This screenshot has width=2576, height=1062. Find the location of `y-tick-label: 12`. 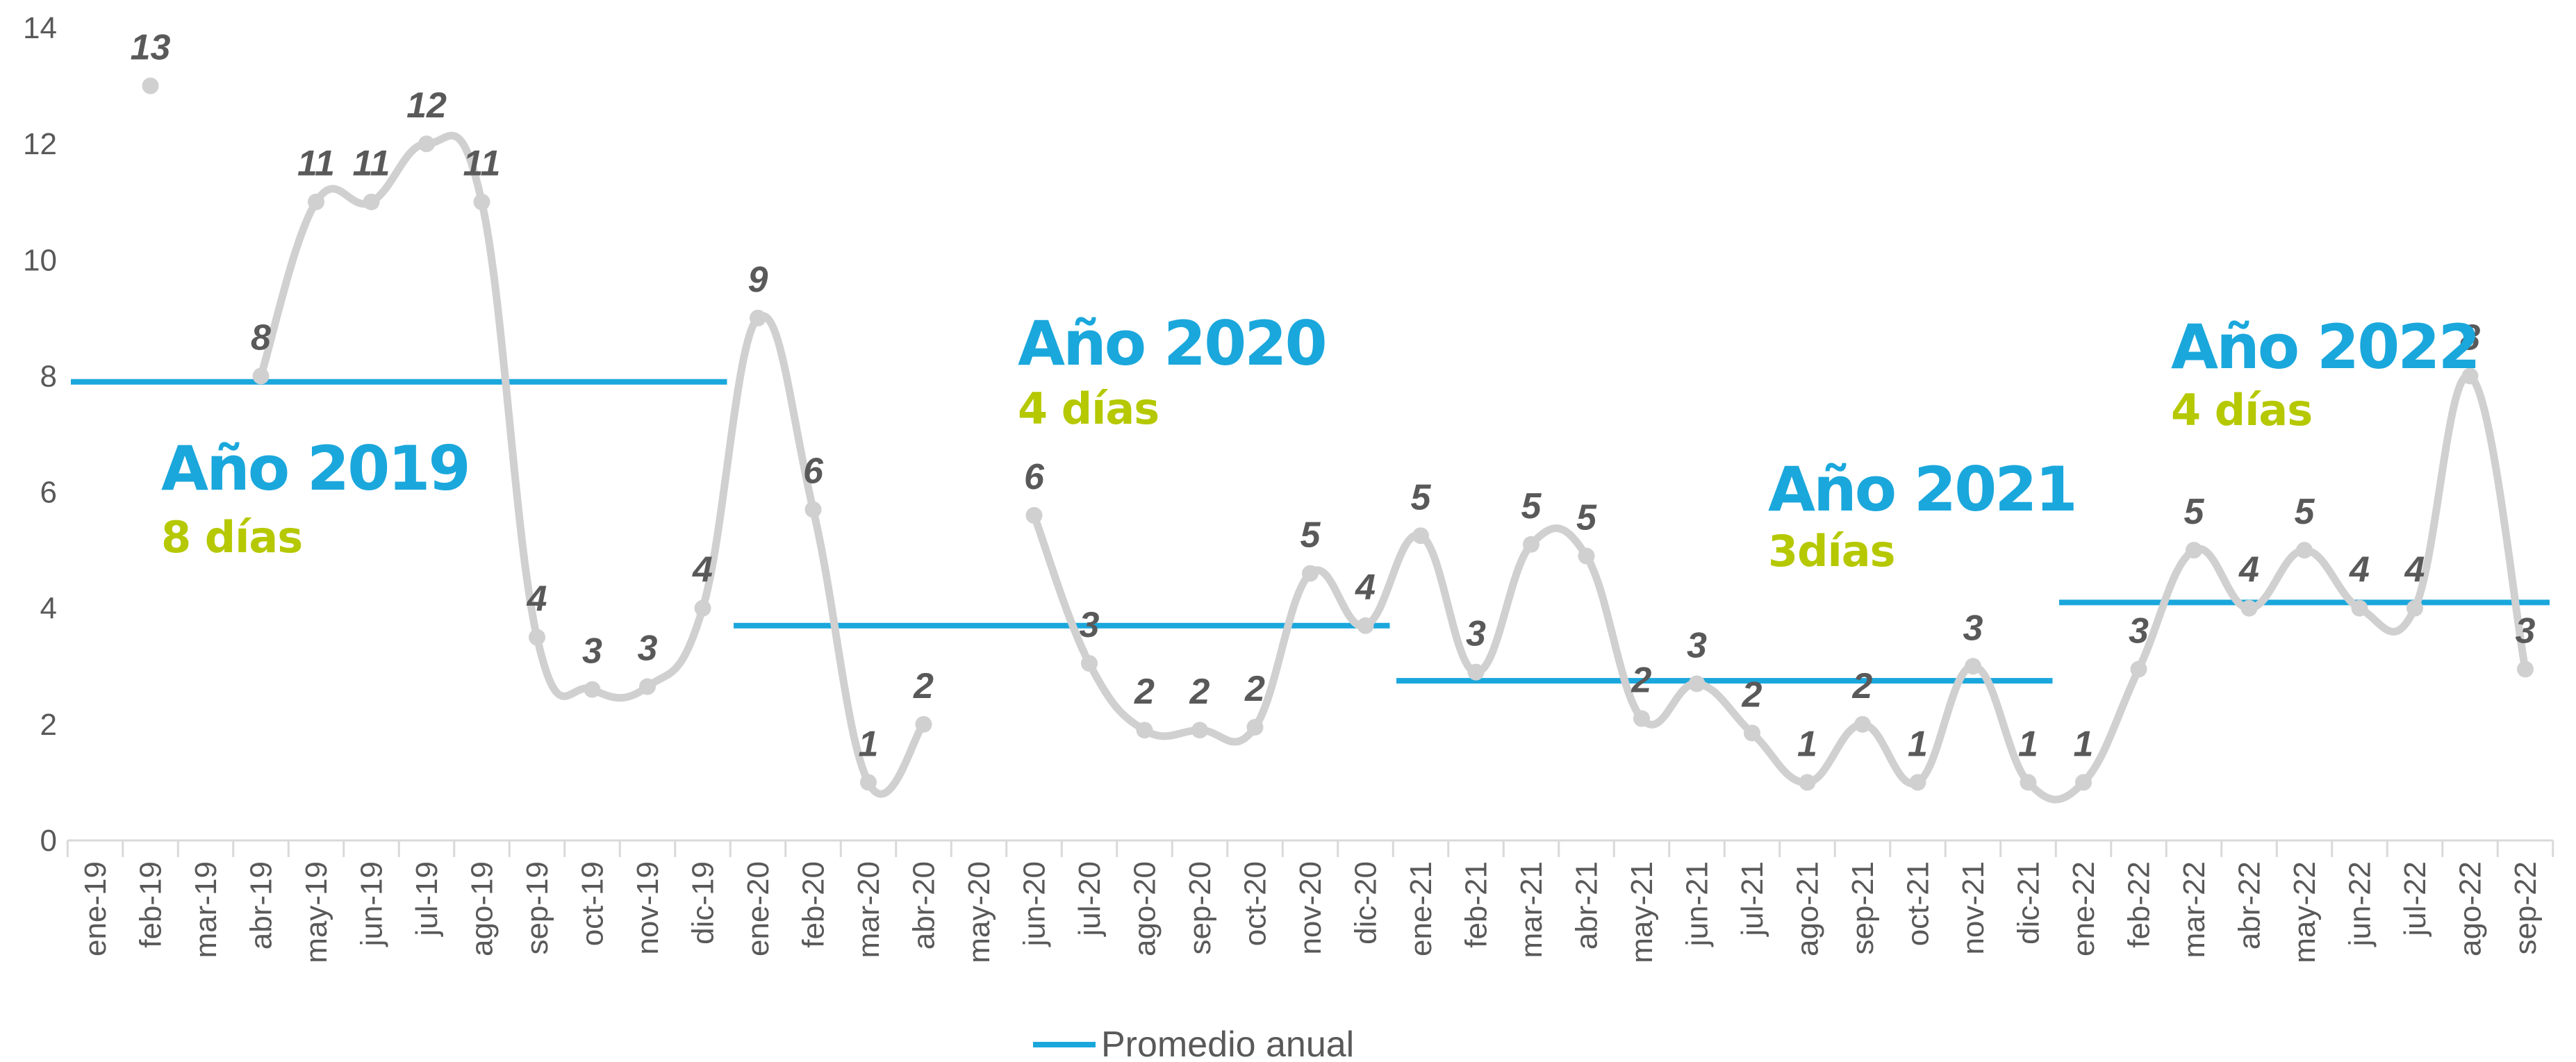

y-tick-label: 12 is located at coordinates (40, 144).